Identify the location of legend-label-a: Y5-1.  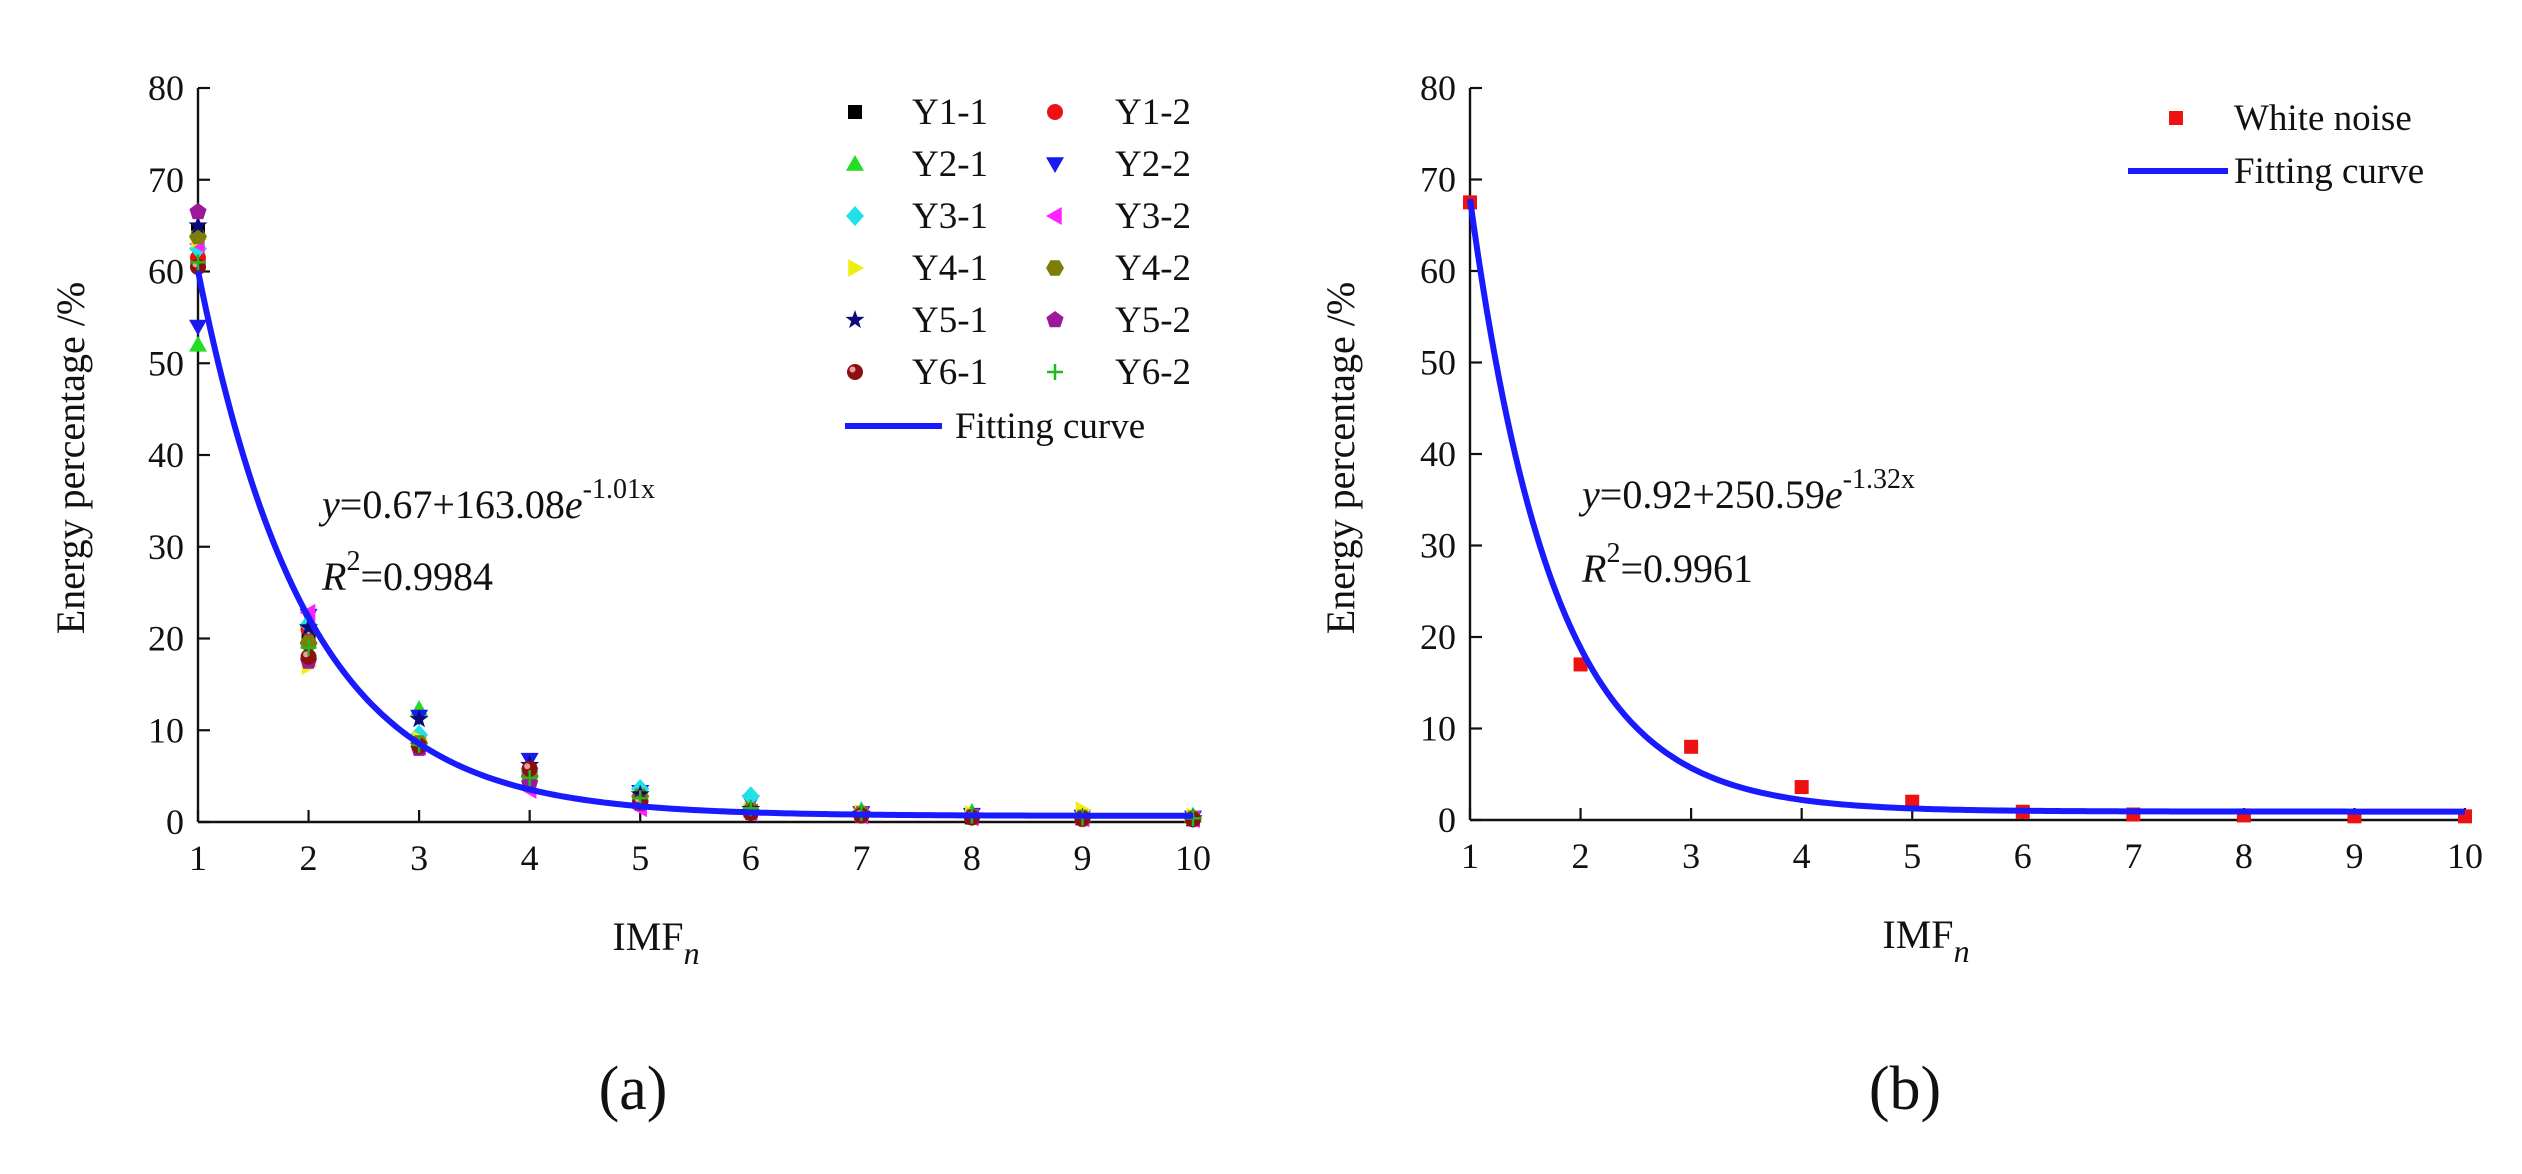
(950, 320).